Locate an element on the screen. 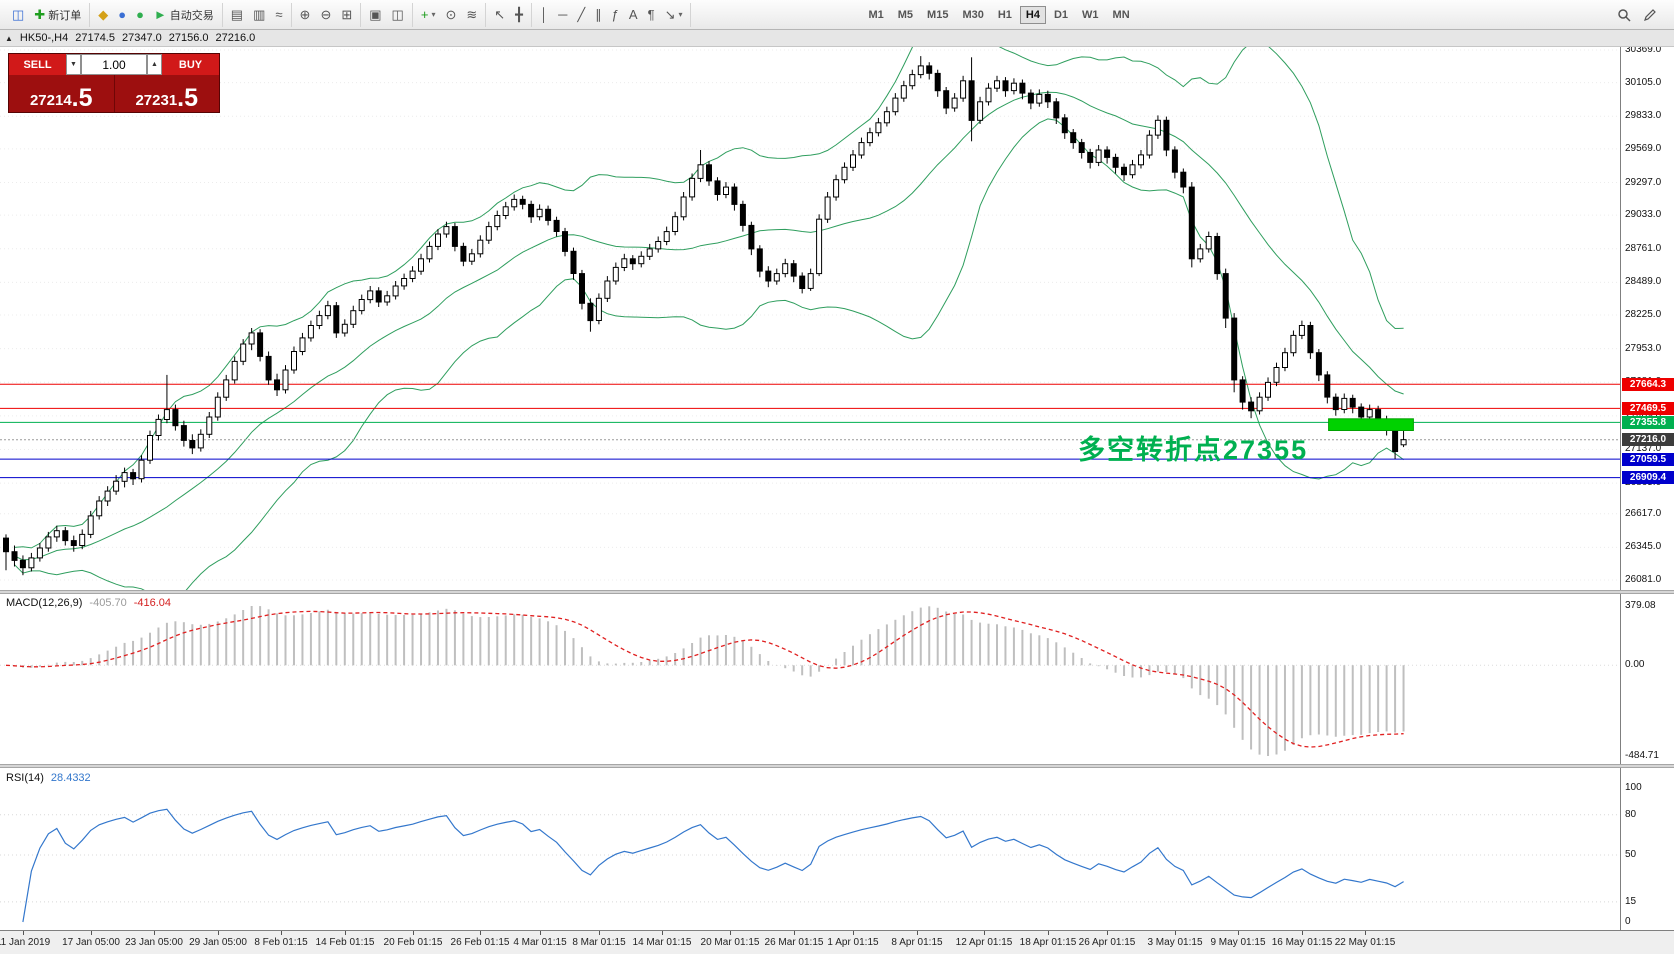  time-label: 4 Mar 01:15 is located at coordinates (540, 942).